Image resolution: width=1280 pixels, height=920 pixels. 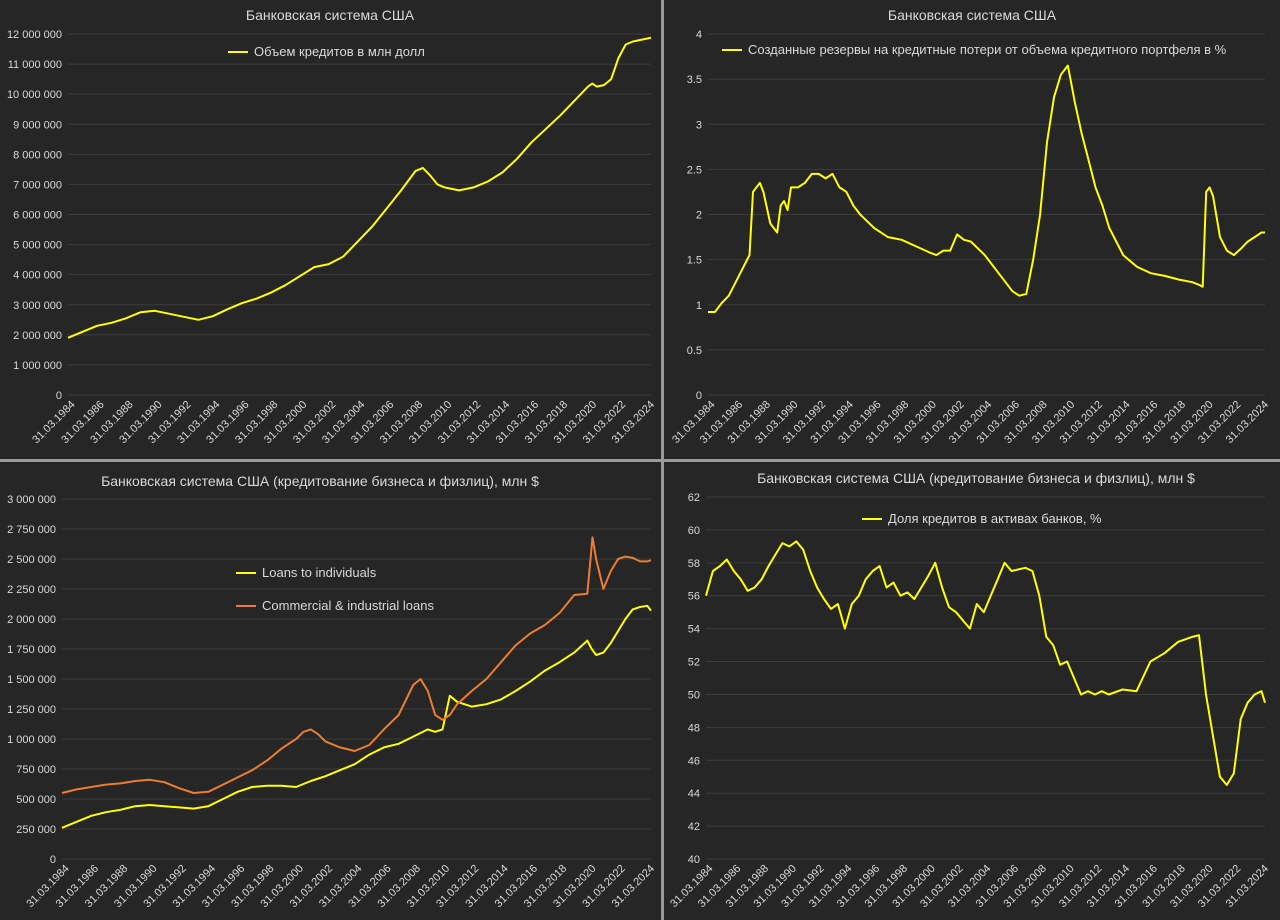 I want to click on y-tick-label: 10 000 000, so click(x=34, y=95).